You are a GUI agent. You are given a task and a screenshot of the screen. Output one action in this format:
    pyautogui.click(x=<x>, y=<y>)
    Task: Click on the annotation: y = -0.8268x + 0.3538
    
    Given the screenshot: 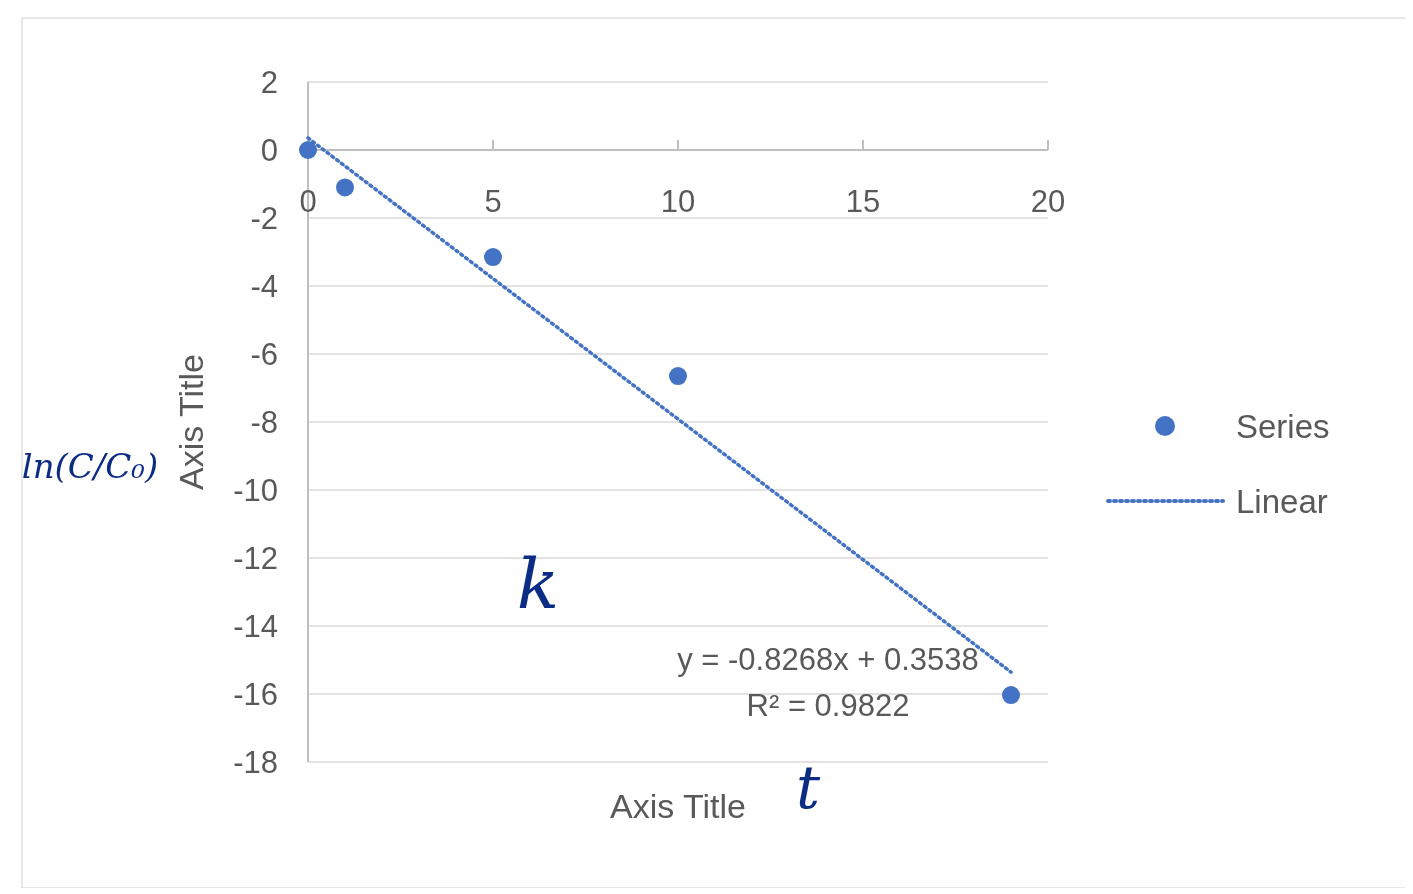 What is the action you would take?
    pyautogui.click(x=828, y=659)
    